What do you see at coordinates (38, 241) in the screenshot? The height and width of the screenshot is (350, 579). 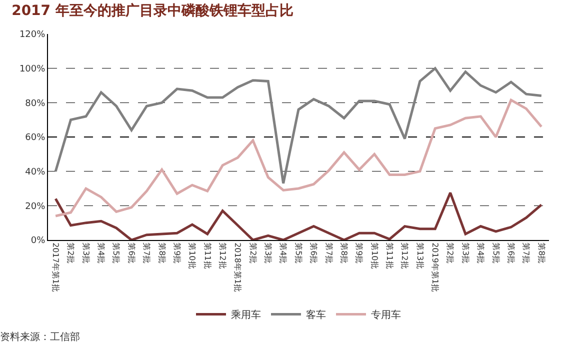 I see `y-tick-label: 0%` at bounding box center [38, 241].